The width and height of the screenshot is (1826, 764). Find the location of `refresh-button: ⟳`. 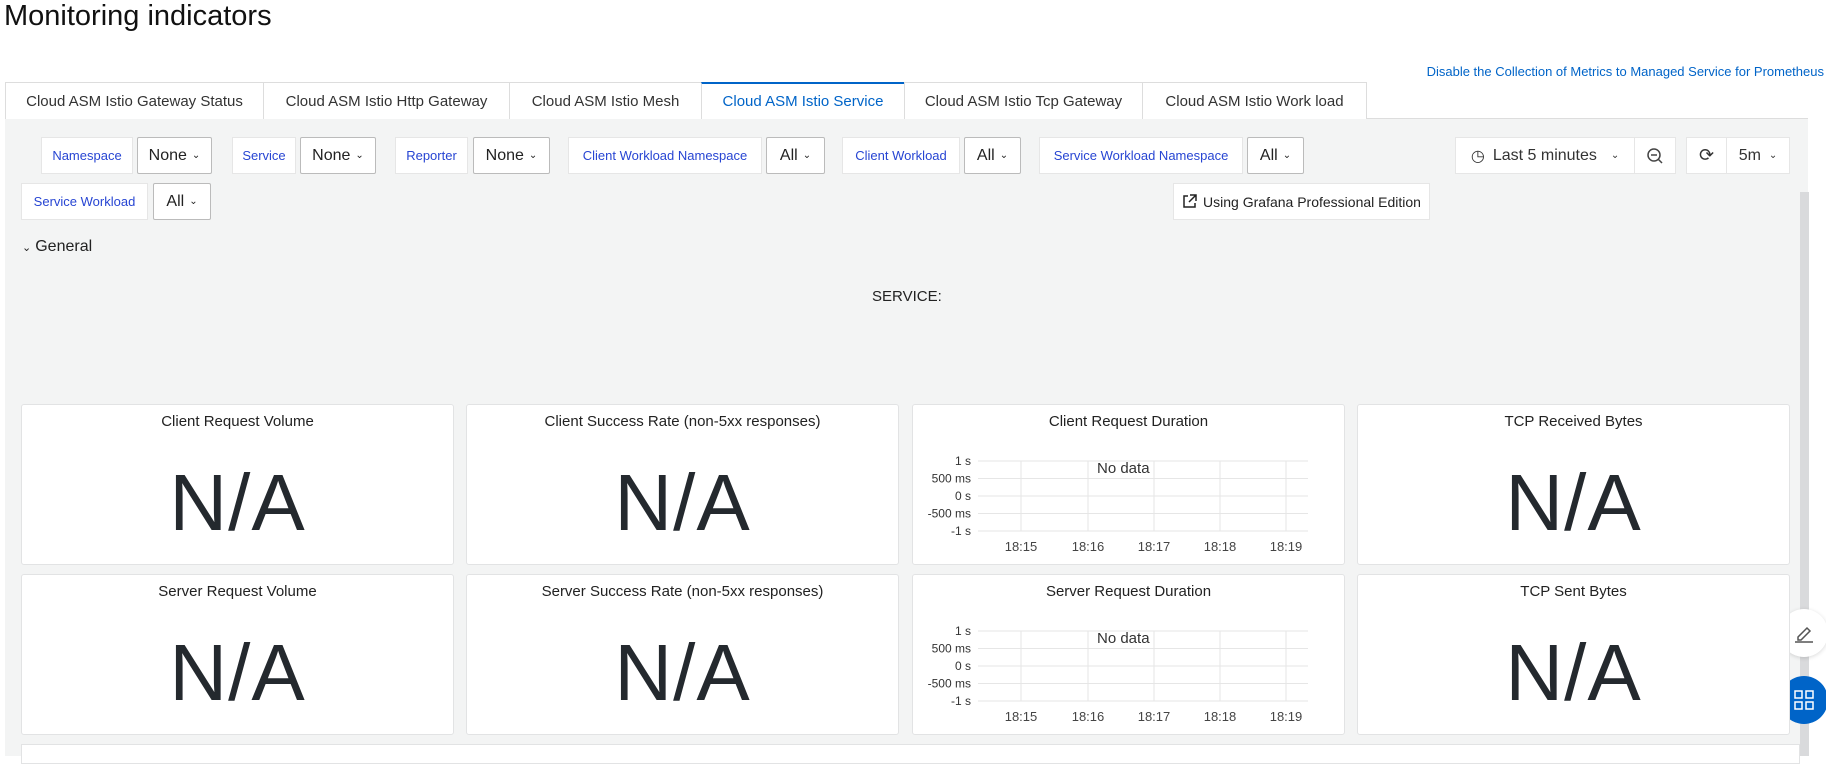

refresh-button: ⟳ is located at coordinates (1707, 155).